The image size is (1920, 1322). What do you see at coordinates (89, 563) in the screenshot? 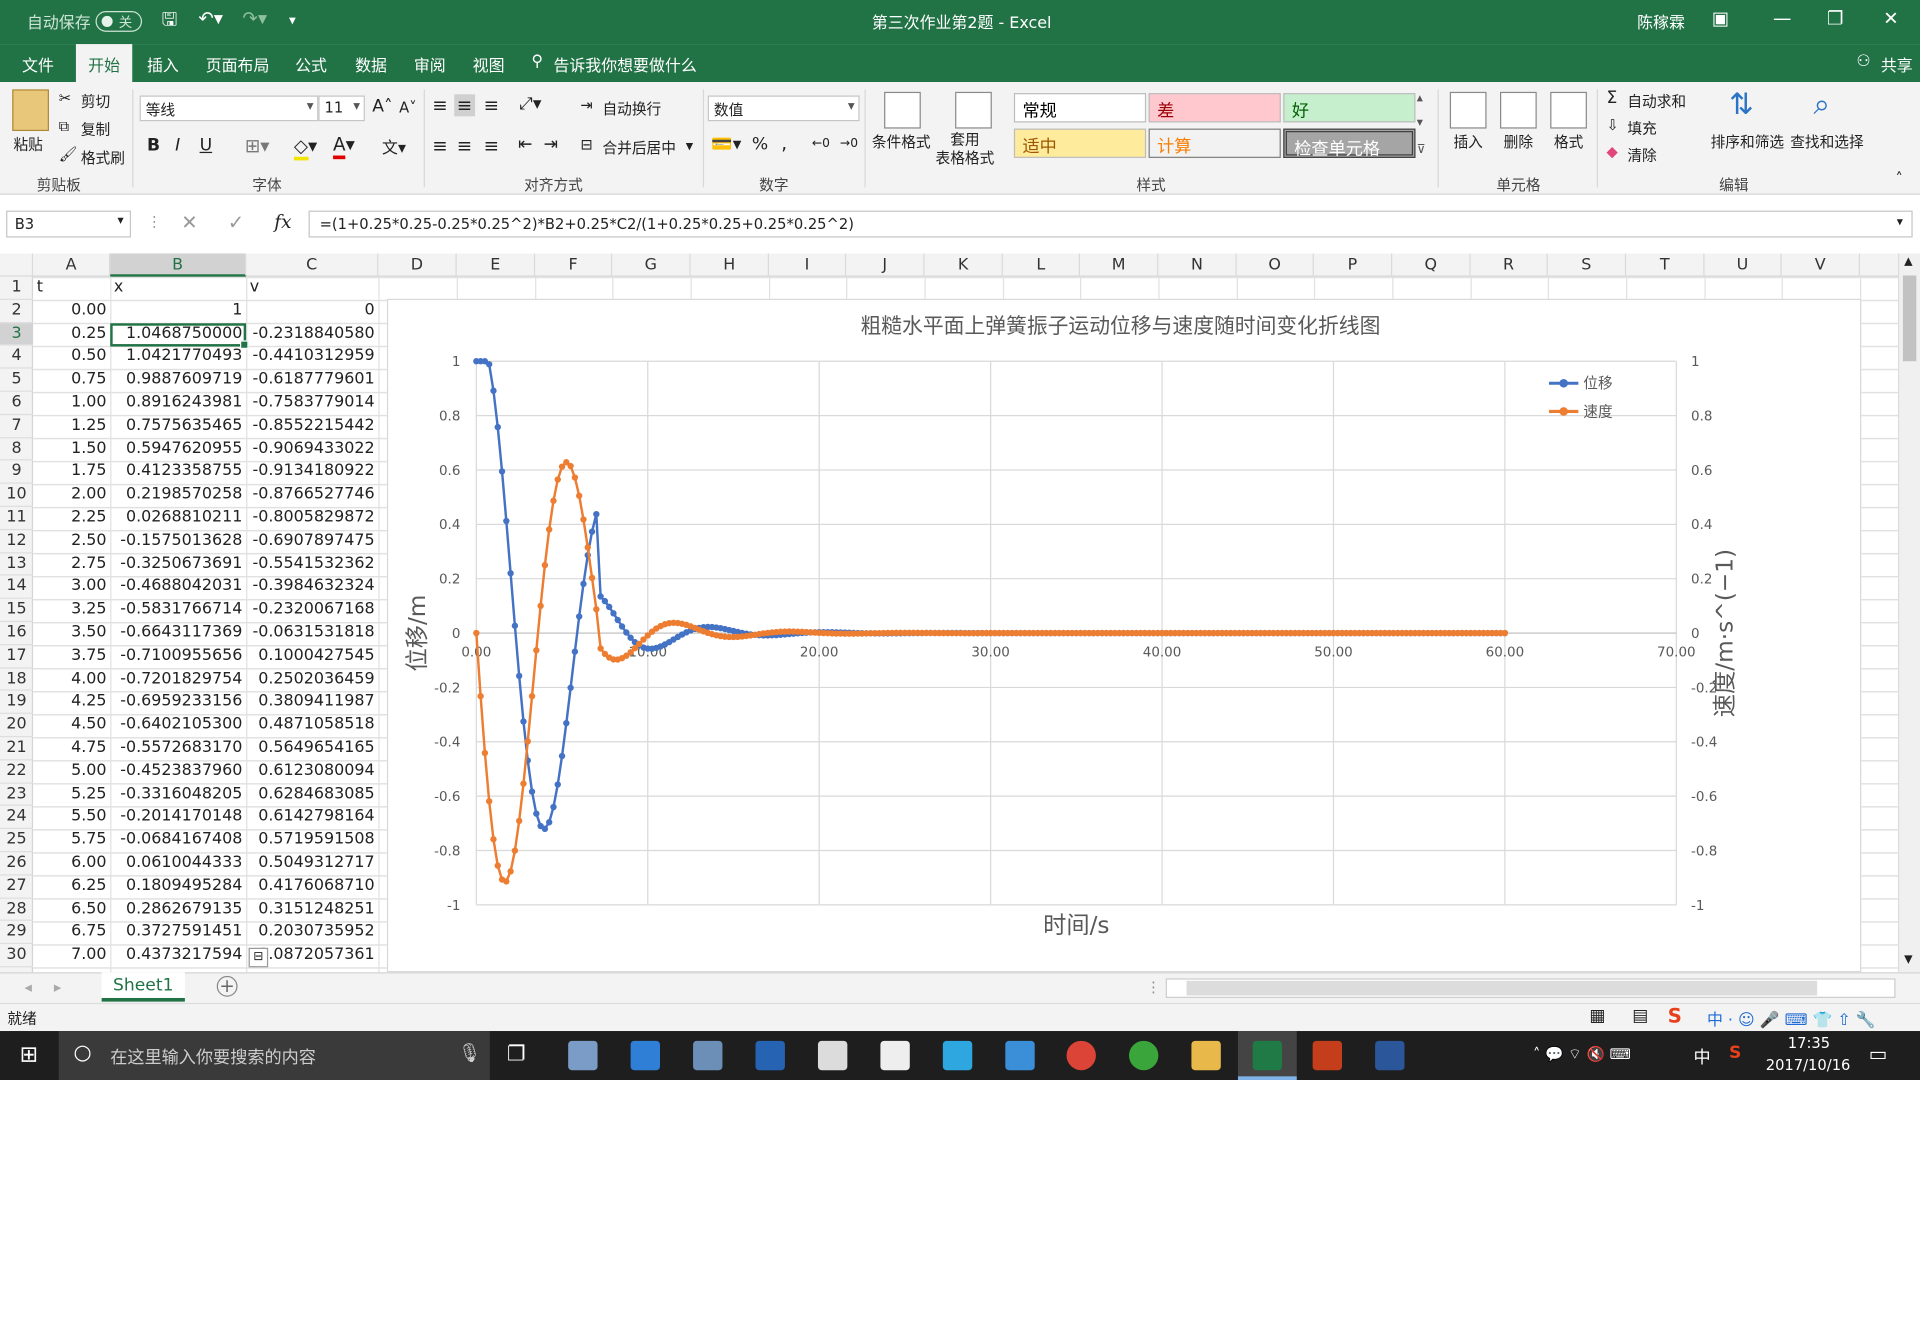
I see `cell-t: 2.75` at bounding box center [89, 563].